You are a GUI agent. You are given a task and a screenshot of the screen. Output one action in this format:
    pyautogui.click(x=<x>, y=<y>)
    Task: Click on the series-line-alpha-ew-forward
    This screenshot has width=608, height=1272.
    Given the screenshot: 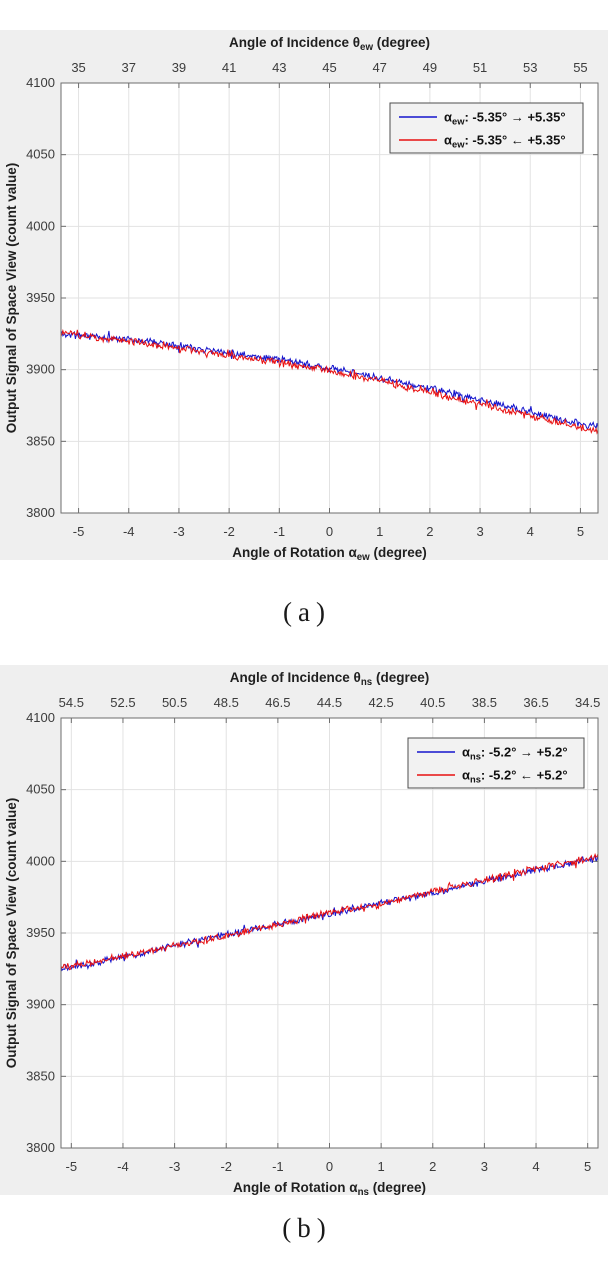 What is the action you would take?
    pyautogui.click(x=329, y=380)
    